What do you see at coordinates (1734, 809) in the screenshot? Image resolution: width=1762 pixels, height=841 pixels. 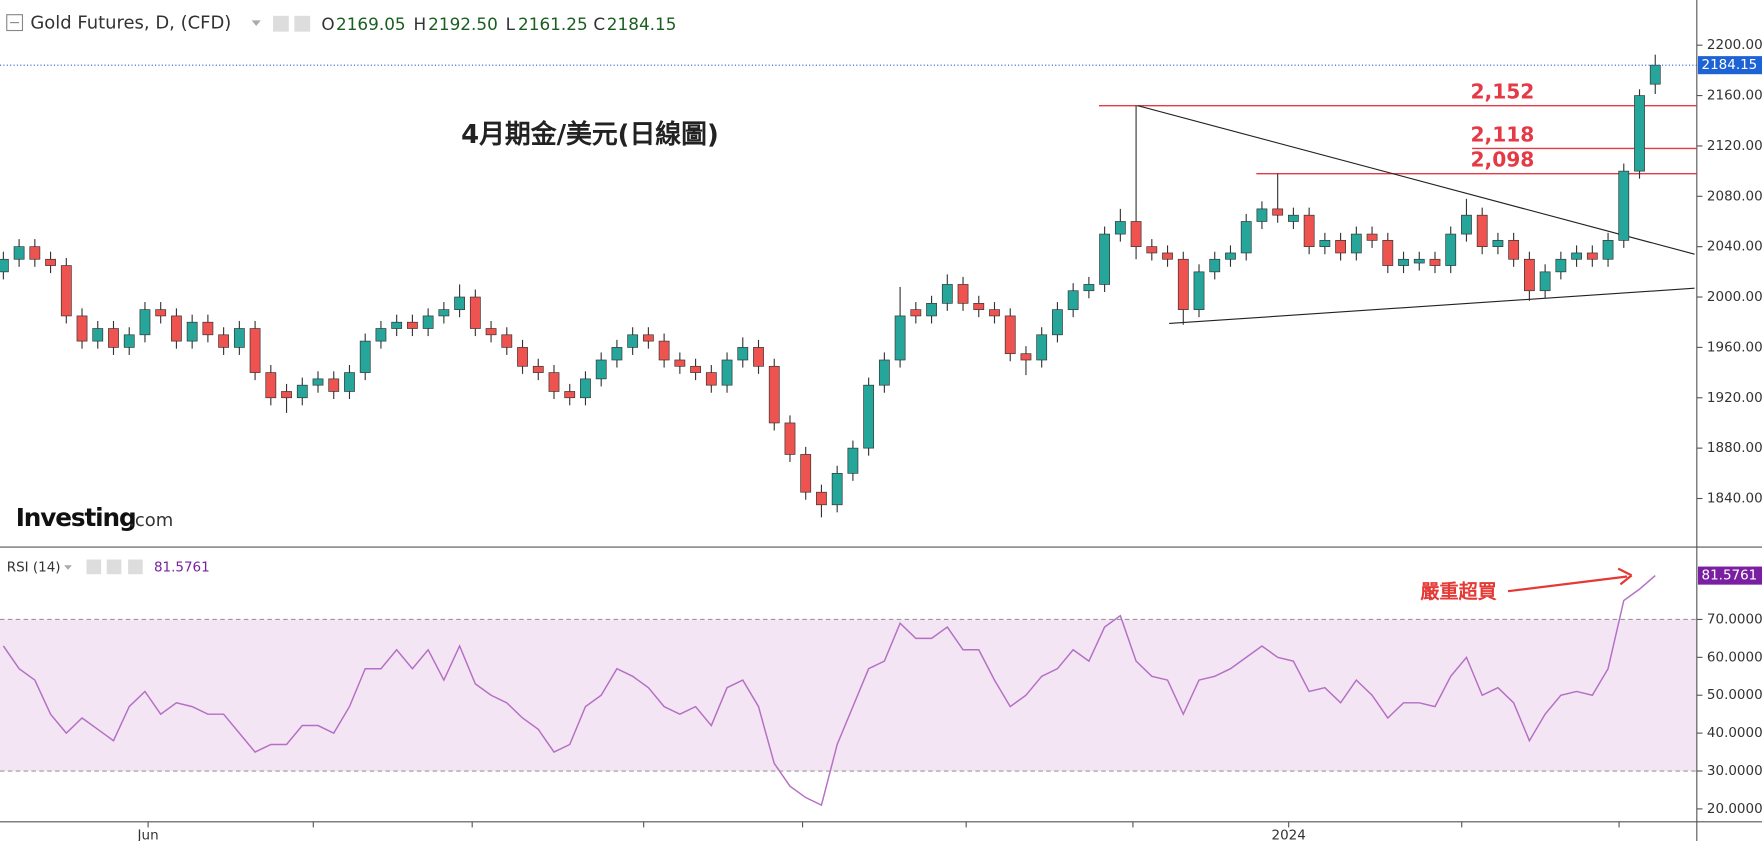 I see `y-tick-label: 20.0000` at bounding box center [1734, 809].